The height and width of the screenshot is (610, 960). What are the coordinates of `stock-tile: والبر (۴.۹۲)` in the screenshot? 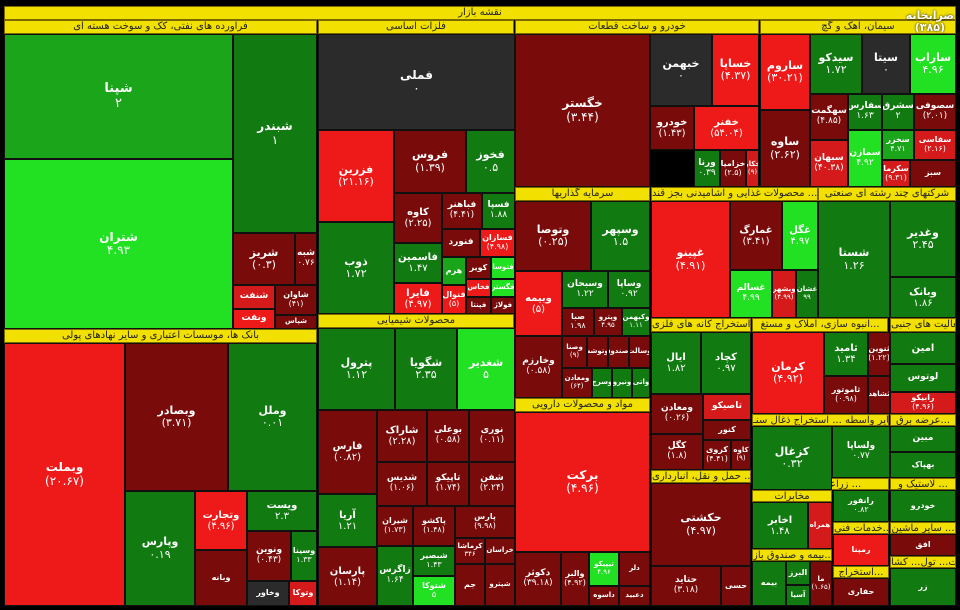 It's located at (575, 579).